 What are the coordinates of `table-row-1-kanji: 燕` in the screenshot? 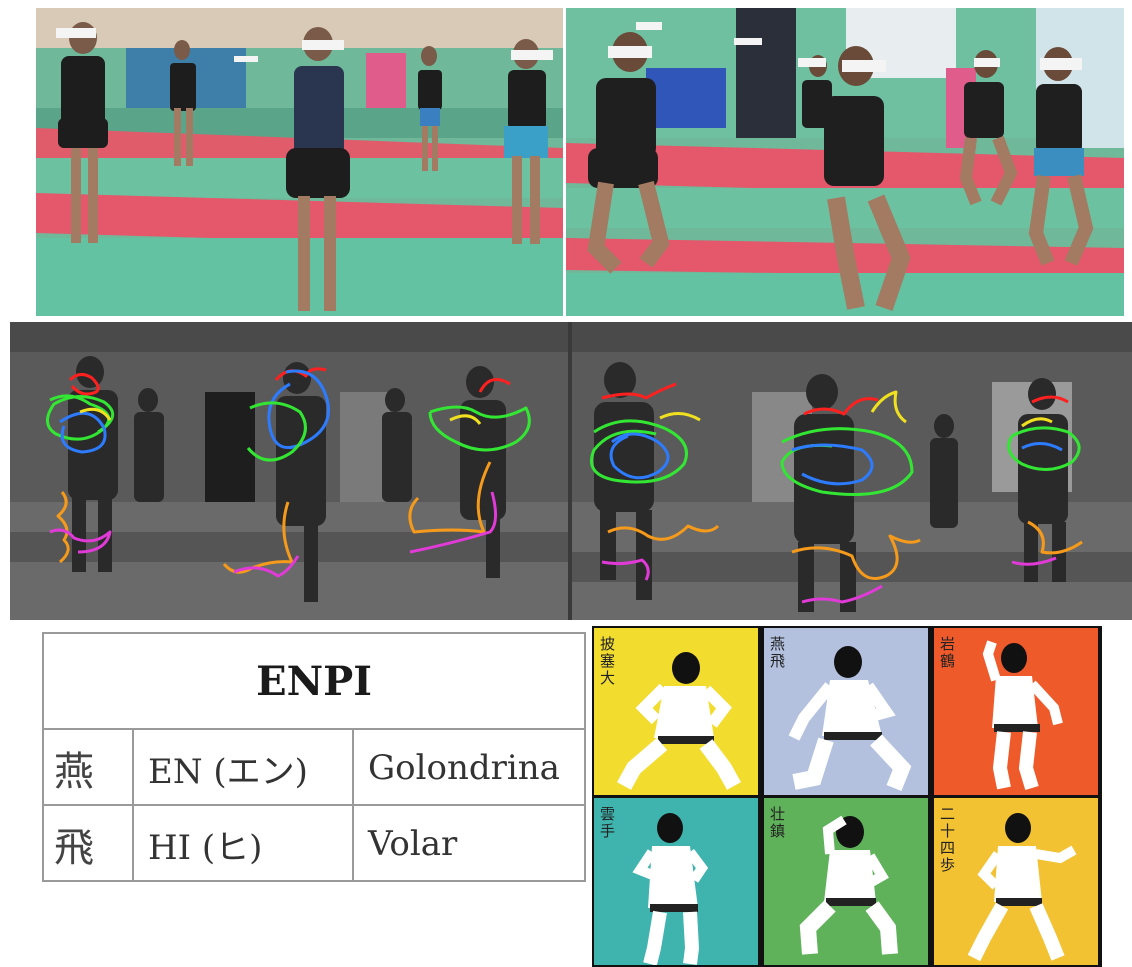 It's located at (74, 772).